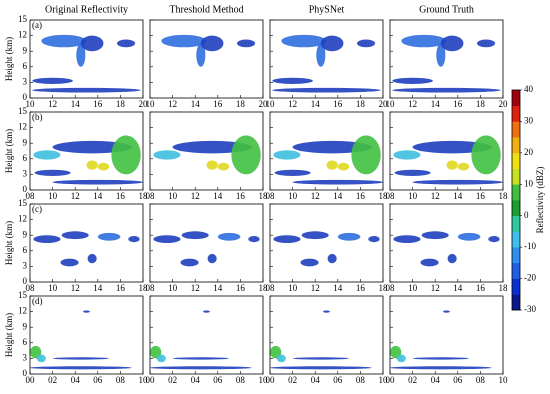  I want to click on y-tick-label: 9, so click(25, 142).